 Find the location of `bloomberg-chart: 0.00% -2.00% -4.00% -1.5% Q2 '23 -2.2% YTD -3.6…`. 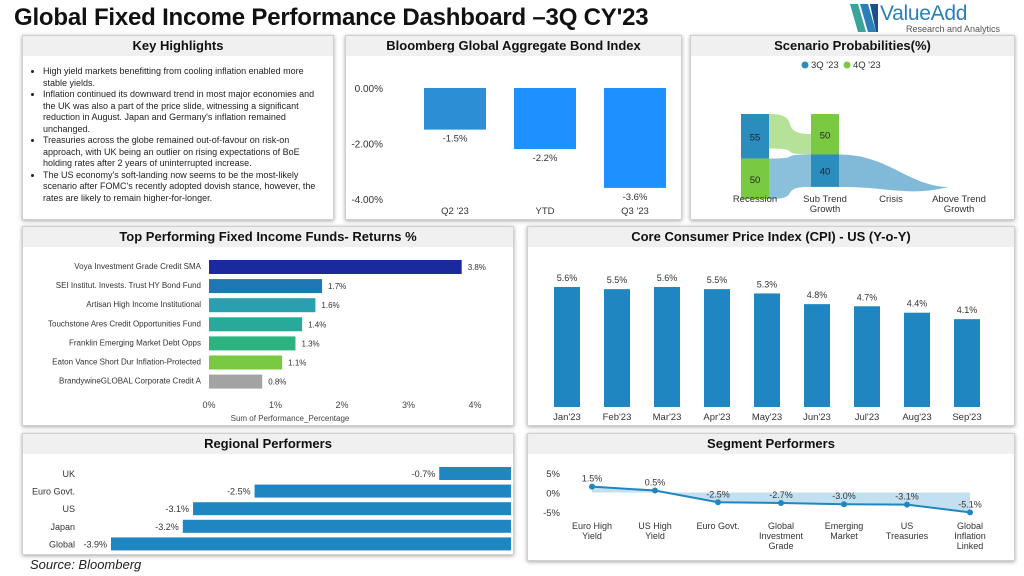

bloomberg-chart: 0.00% -2.00% -4.00% -1.5% Q2 '23 -2.2% YTD -3.6… is located at coordinates (508, 150).